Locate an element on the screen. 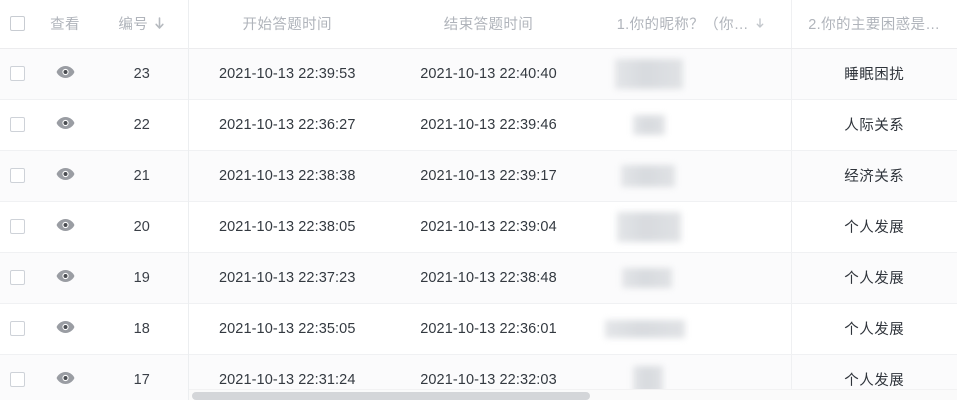  table-header: 查看 编号 is located at coordinates (478, 24).